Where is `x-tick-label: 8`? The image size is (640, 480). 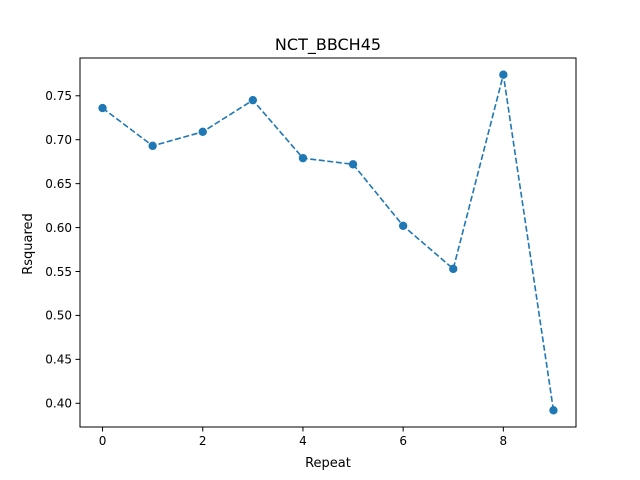 x-tick-label: 8 is located at coordinates (504, 441).